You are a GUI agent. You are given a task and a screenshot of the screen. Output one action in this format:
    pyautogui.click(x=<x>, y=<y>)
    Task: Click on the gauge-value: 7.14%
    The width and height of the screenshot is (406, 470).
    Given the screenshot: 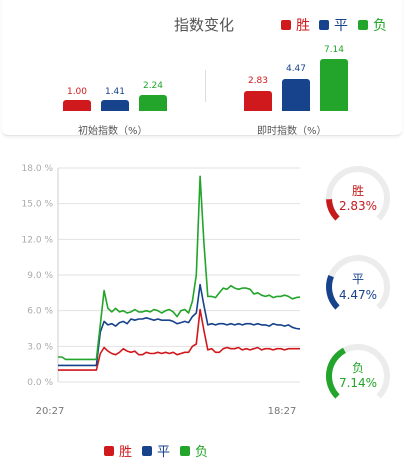 What is the action you would take?
    pyautogui.click(x=358, y=383)
    